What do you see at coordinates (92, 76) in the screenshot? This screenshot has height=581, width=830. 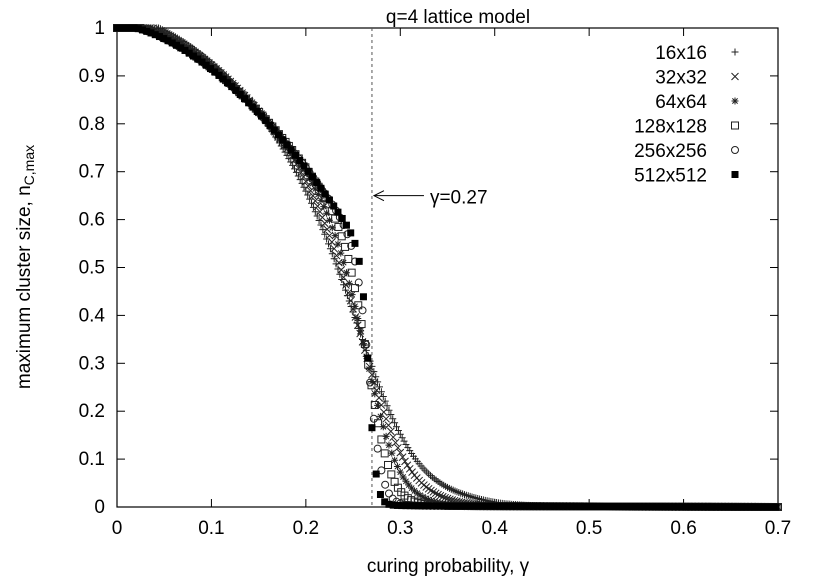 I see `y-tick-label: 0.9` at bounding box center [92, 76].